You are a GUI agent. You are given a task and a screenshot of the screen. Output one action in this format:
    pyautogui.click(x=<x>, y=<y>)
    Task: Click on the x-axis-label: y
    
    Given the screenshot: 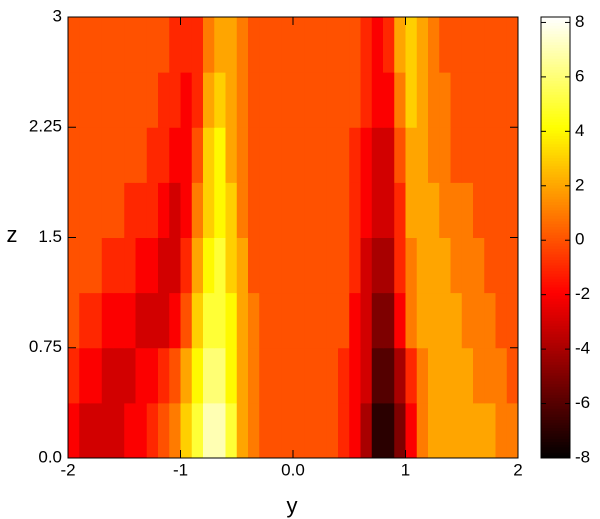 What is the action you would take?
    pyautogui.click(x=292, y=505)
    